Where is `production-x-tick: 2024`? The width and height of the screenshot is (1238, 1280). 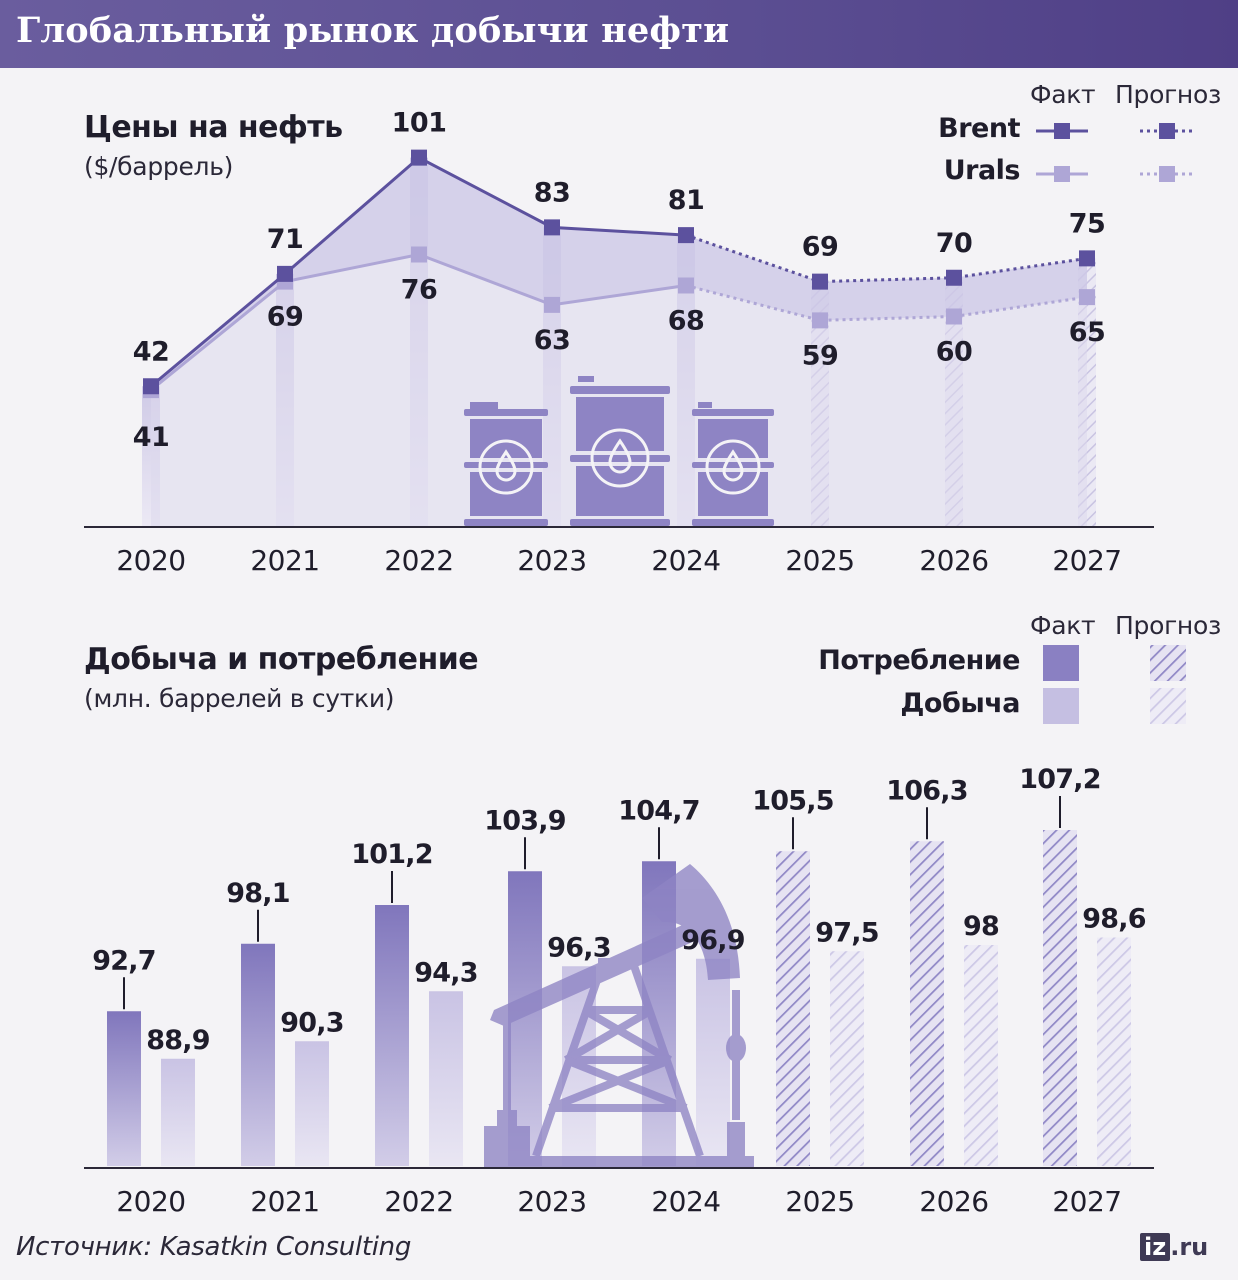
production-x-tick: 2024 is located at coordinates (685, 1201).